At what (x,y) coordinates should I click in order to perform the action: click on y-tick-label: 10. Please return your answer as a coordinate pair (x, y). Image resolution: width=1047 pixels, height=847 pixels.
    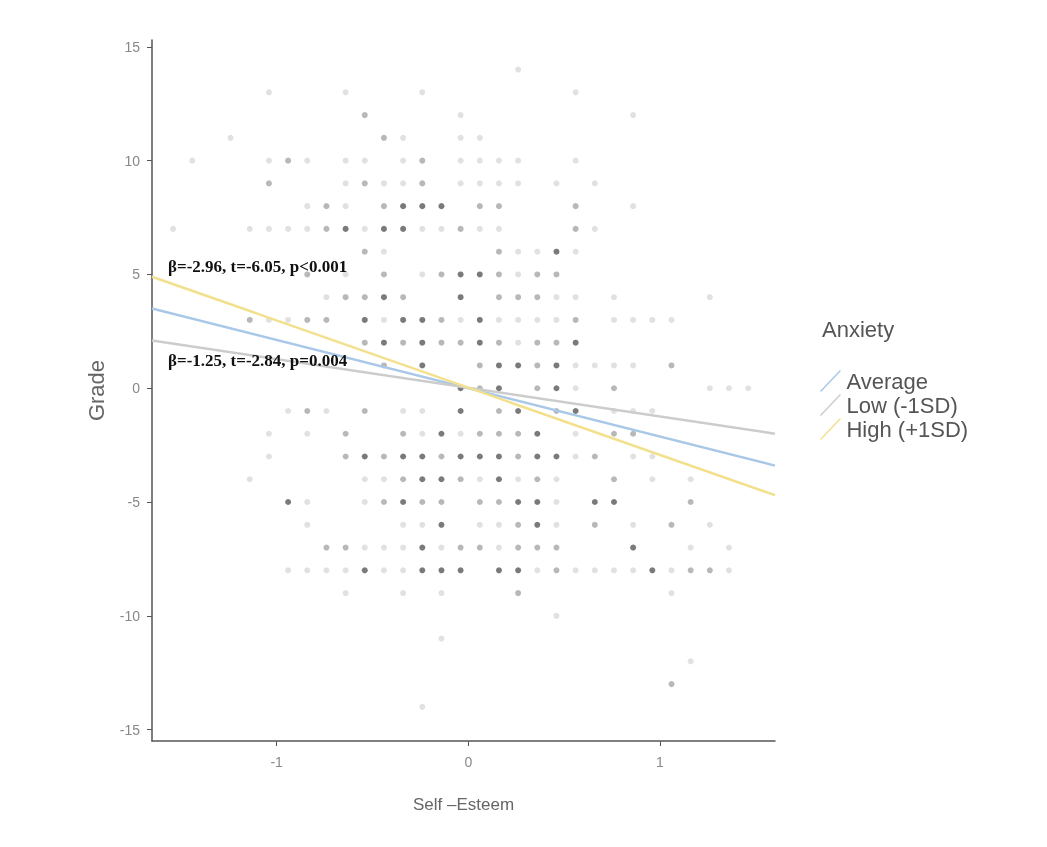
    Looking at the image, I should click on (132, 160).